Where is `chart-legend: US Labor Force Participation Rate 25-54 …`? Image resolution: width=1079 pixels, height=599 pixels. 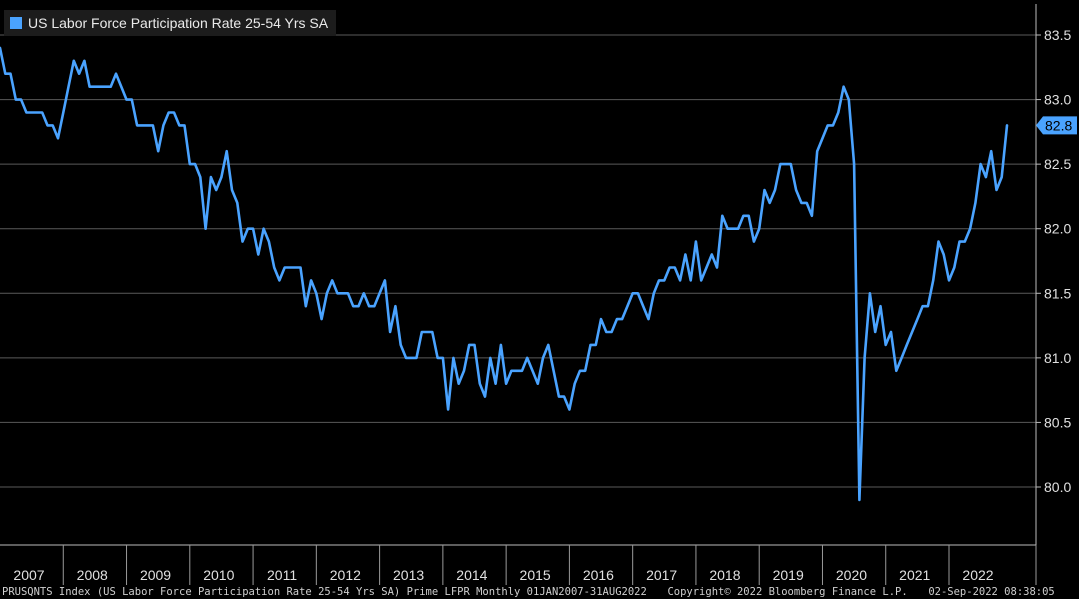 chart-legend: US Labor Force Participation Rate 25-54 … is located at coordinates (170, 23).